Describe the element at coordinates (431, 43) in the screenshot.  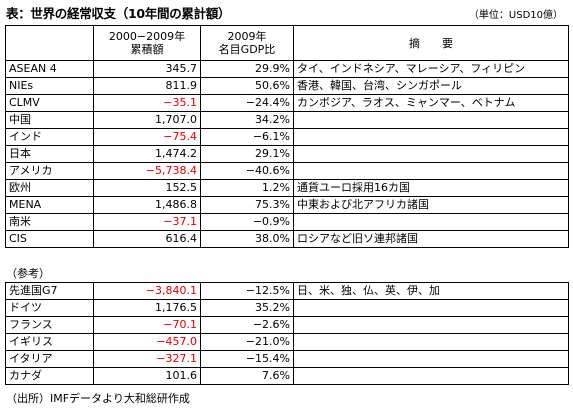
I see `header-note: 摘 要` at that location.